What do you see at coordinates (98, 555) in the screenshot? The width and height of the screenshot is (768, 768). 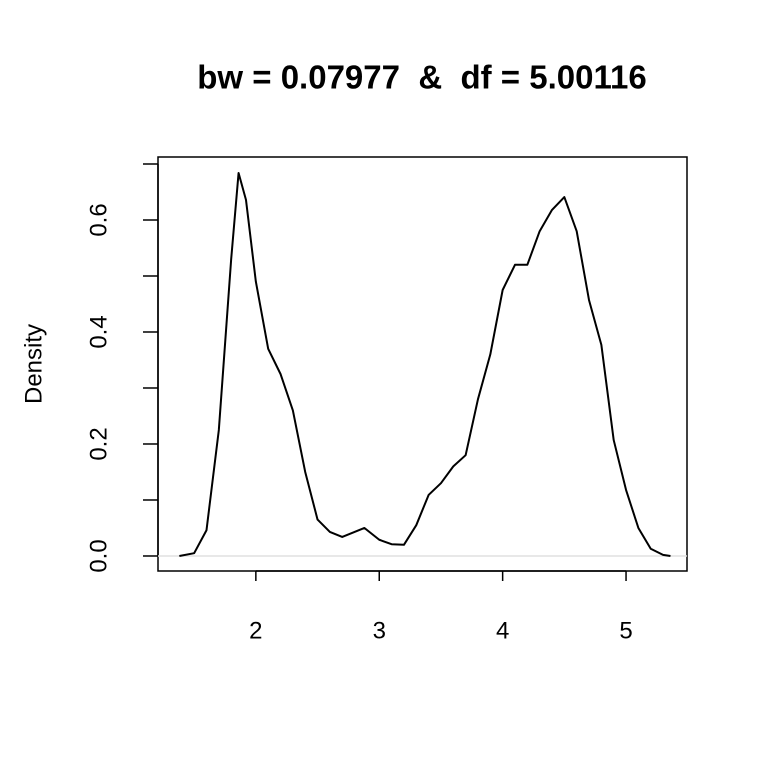 I see `y-tick-label: 0.0` at bounding box center [98, 555].